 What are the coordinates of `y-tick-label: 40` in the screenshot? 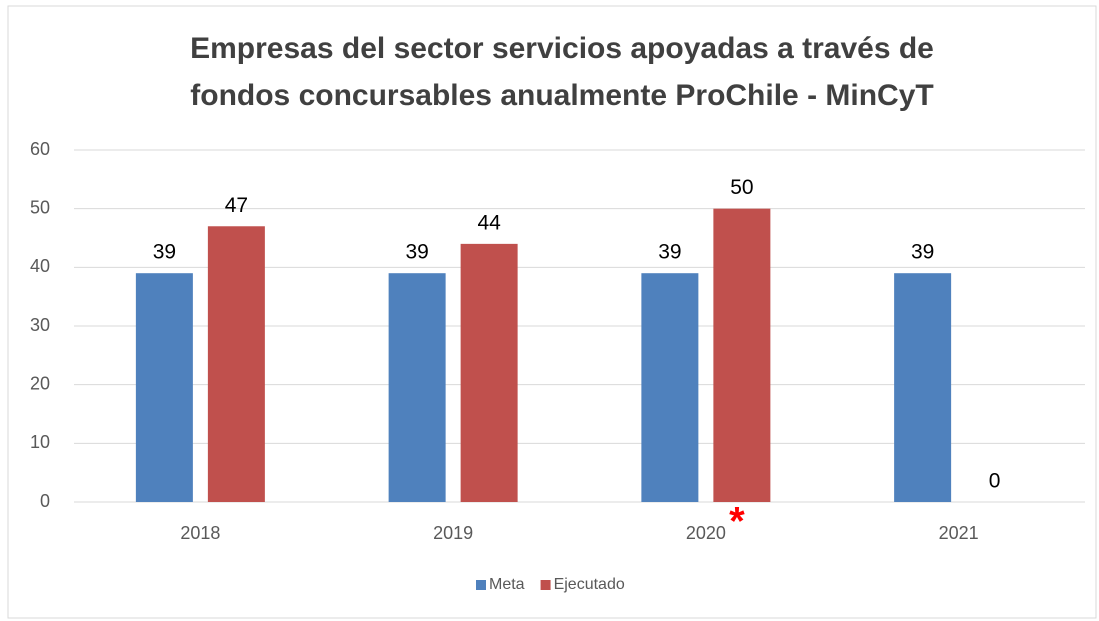 It's located at (40, 266).